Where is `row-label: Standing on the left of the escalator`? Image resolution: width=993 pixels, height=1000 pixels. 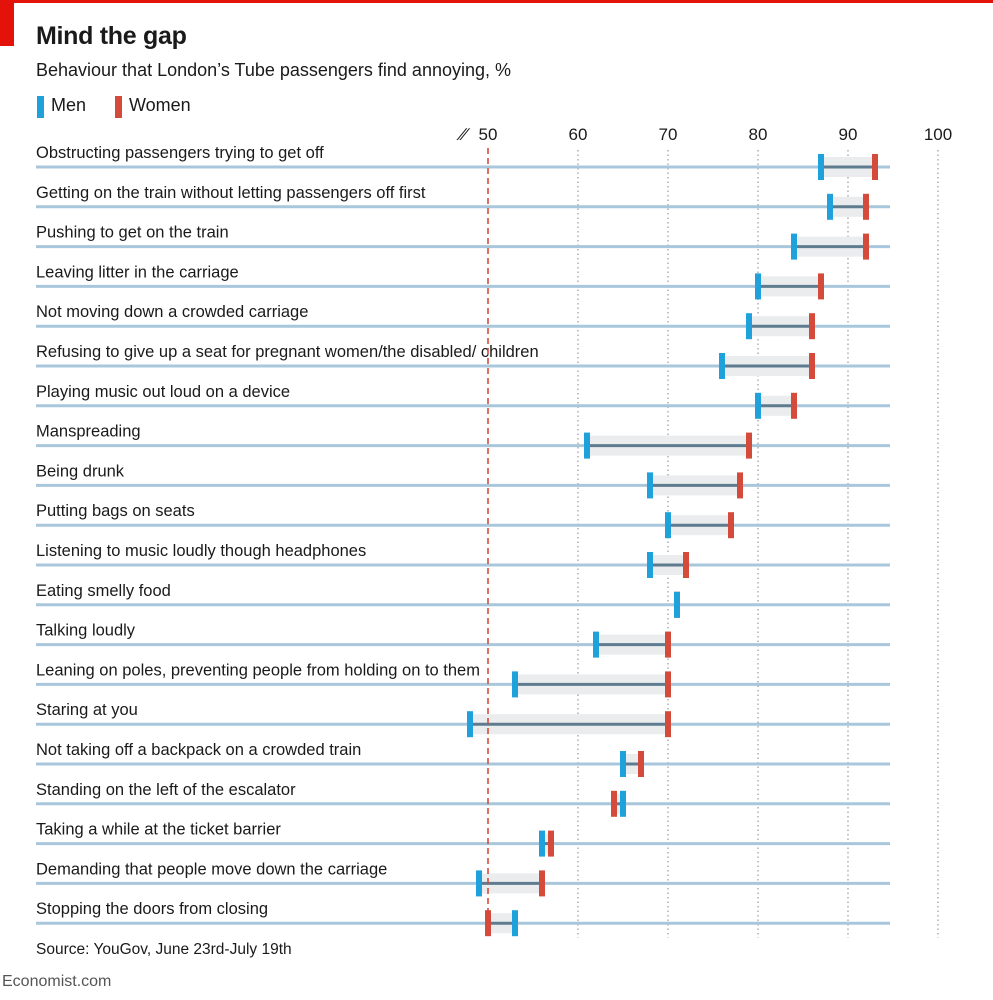 row-label: Standing on the left of the escalator is located at coordinates (166, 790).